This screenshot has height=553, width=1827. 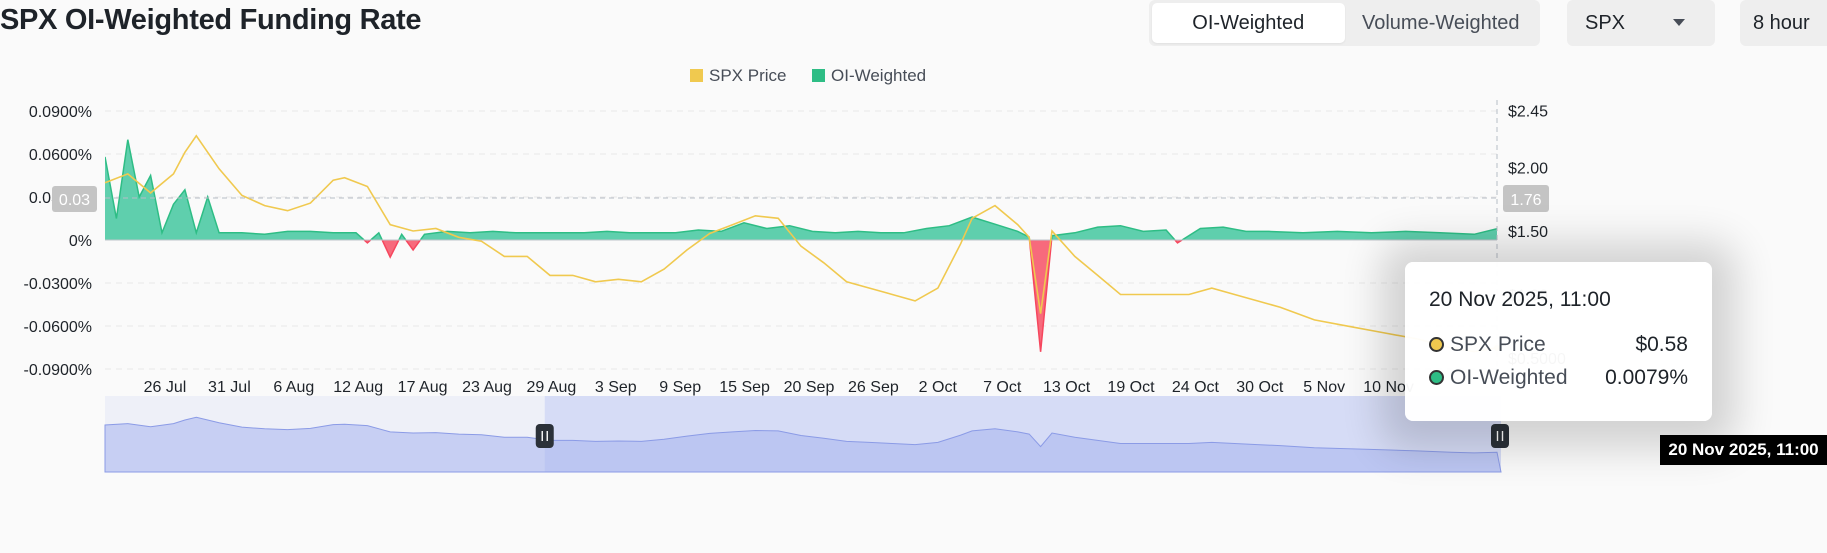 I want to click on right-crosshair-tag: 1.76, so click(x=1525, y=200).